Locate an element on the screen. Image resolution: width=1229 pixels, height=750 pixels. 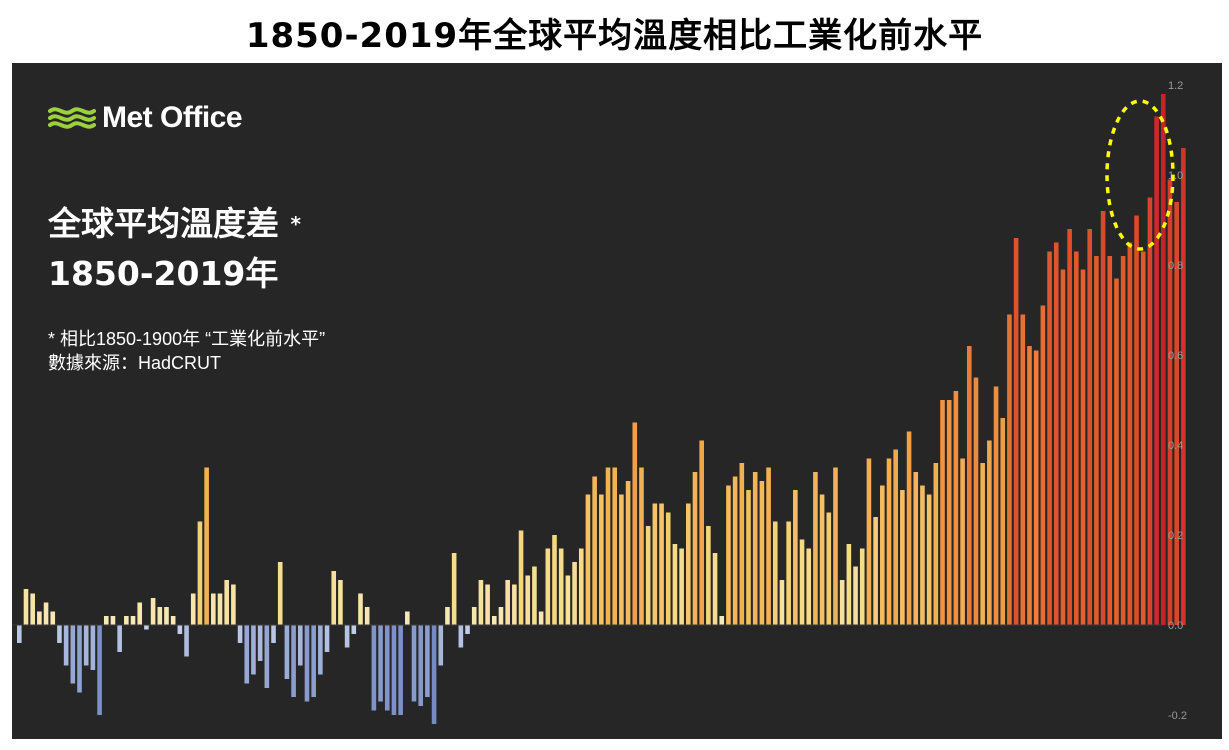
bar-1947 is located at coordinates (668, 568).